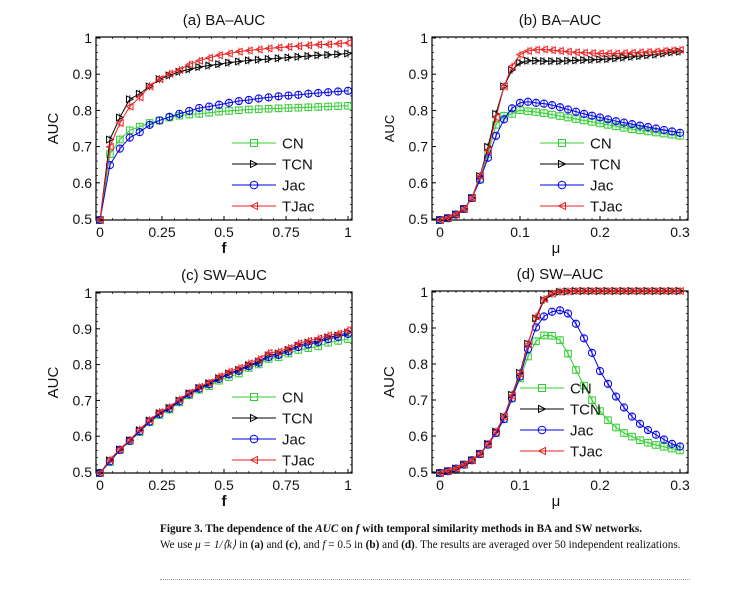  Describe the element at coordinates (269, 186) in the screenshot. I see `legend-item-jac: Jac` at that location.